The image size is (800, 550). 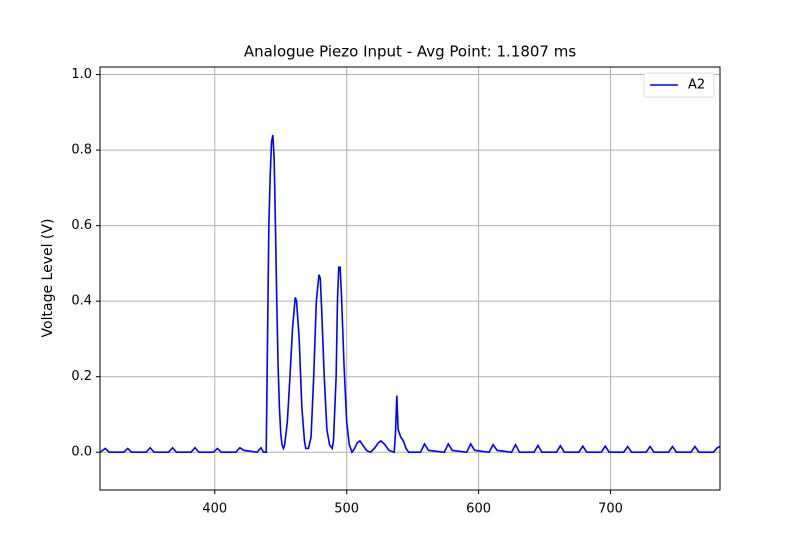 What do you see at coordinates (478, 509) in the screenshot?
I see `x-tick-label: 600` at bounding box center [478, 509].